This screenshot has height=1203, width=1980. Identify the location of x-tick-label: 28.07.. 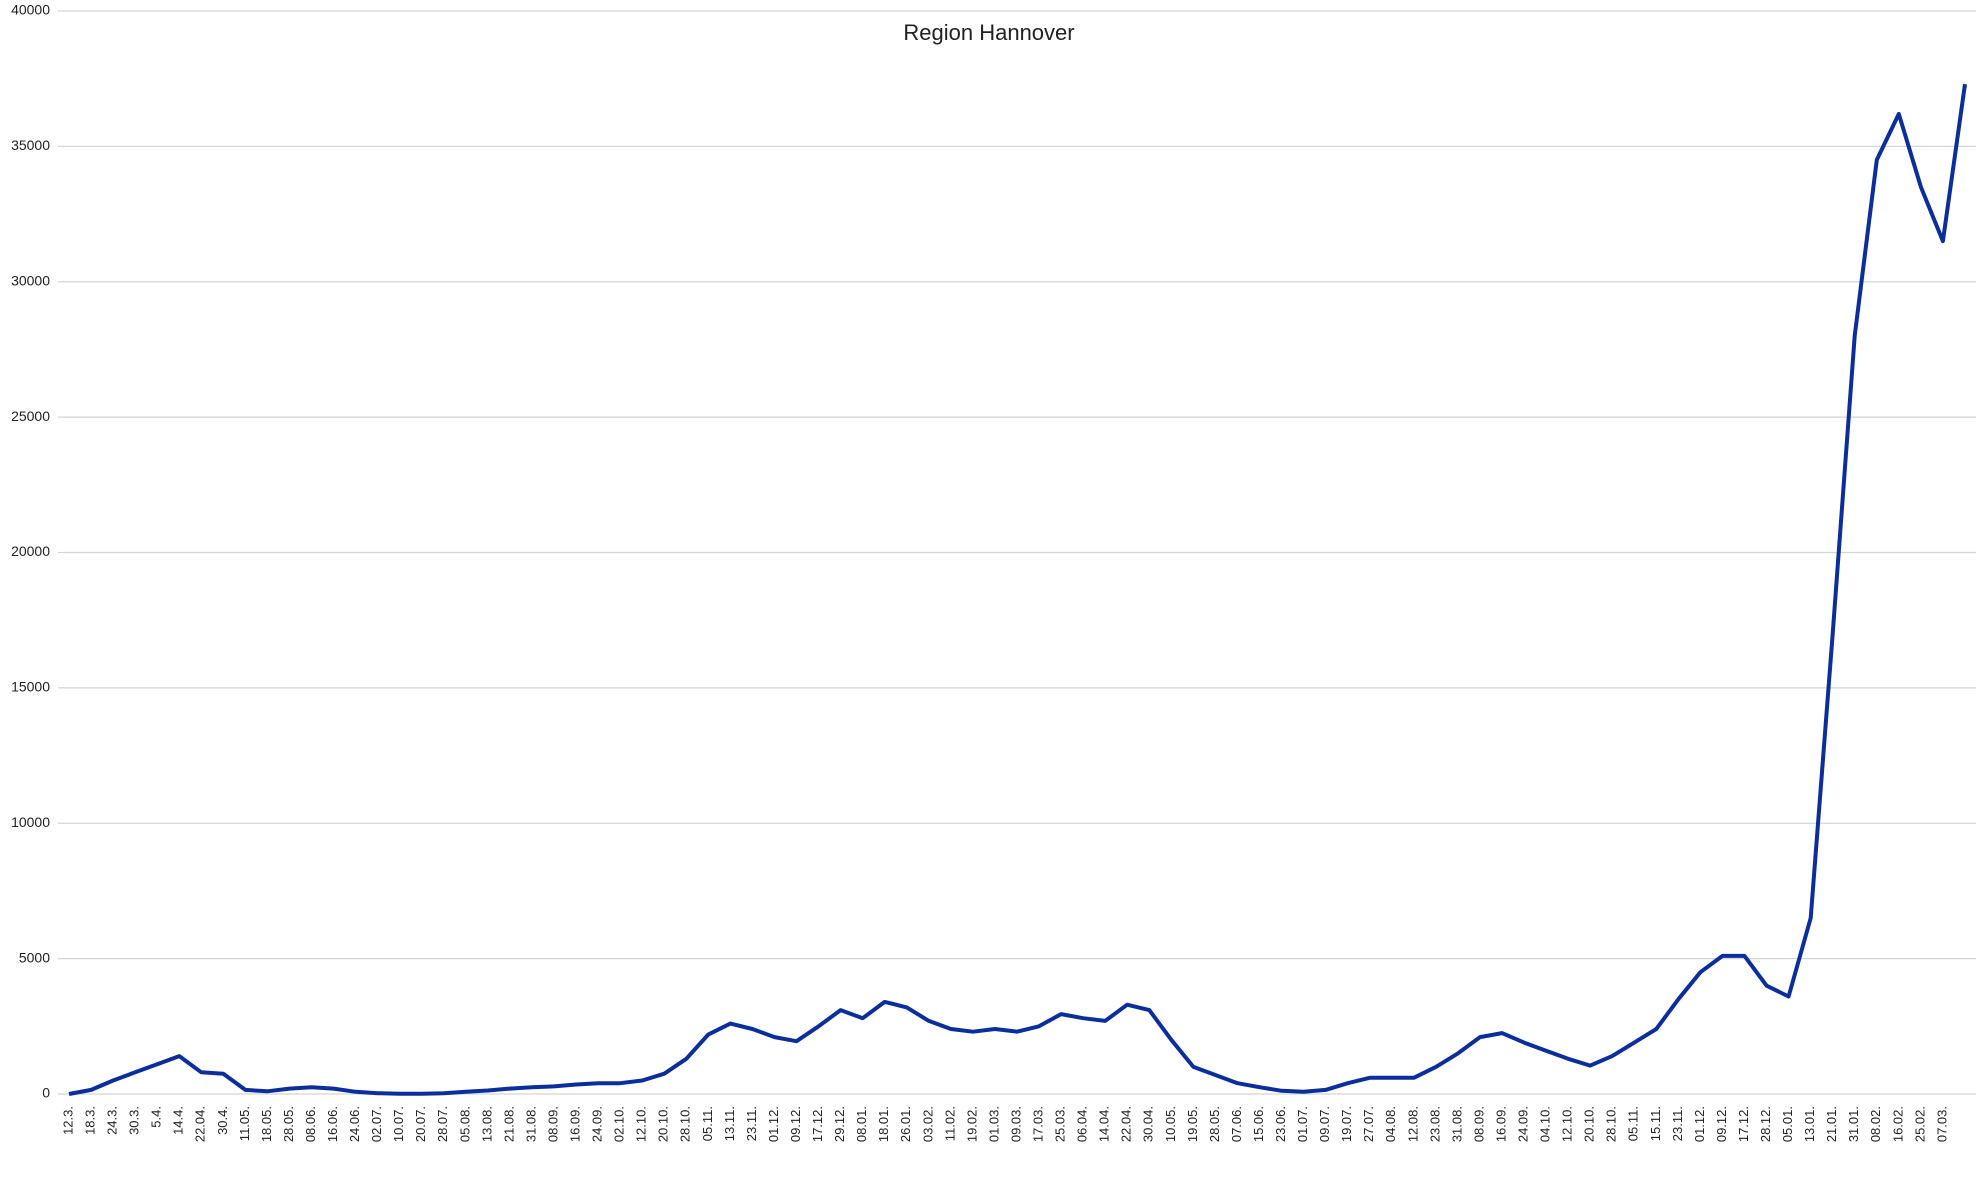
(442, 1124).